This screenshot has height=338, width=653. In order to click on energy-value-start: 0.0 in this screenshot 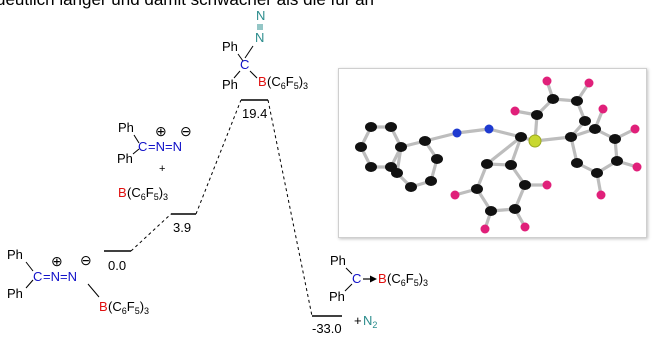, I will do `click(117, 265)`.